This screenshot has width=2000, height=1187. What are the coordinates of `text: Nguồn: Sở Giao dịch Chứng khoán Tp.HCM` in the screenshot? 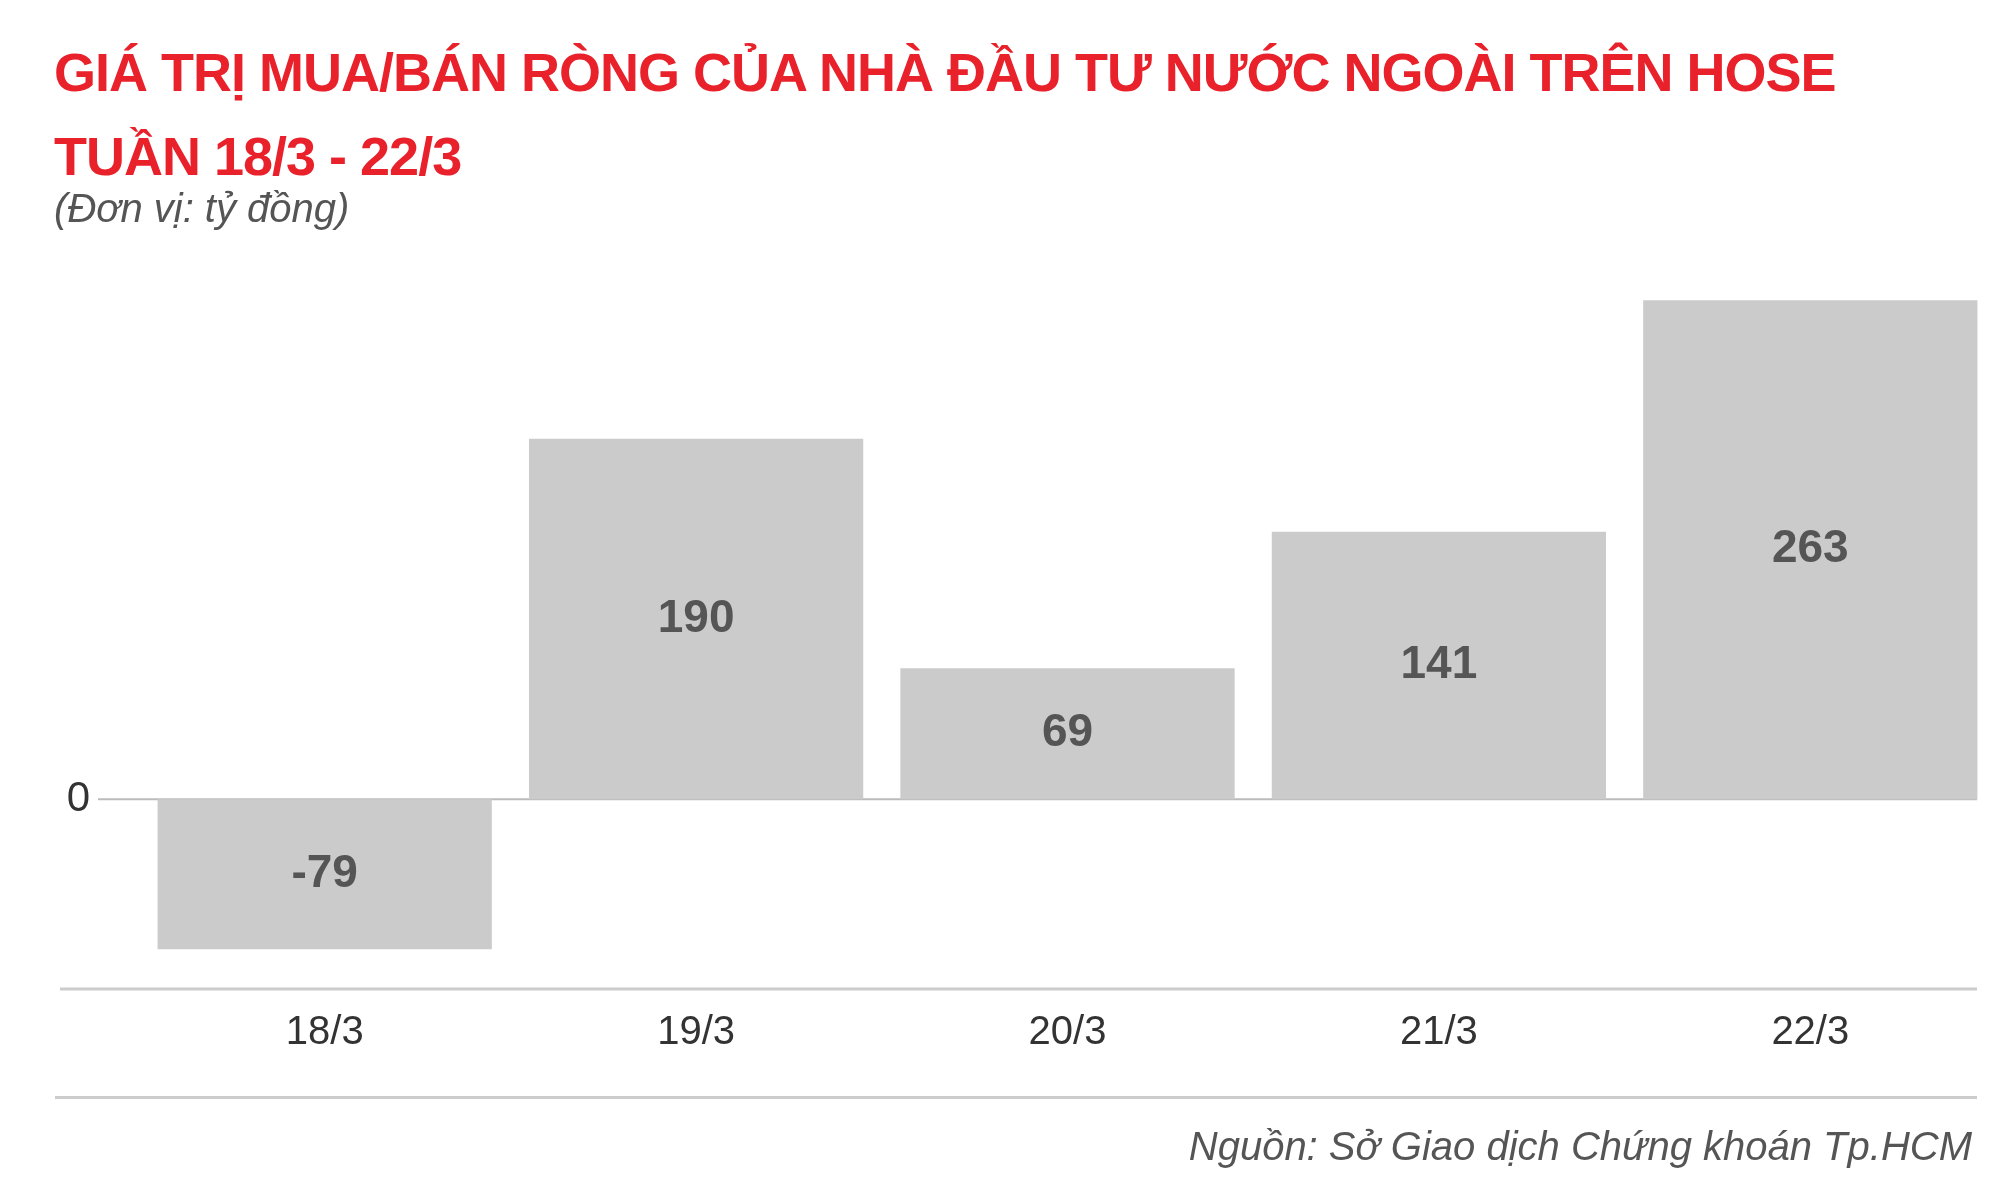 It's located at (1580, 1146).